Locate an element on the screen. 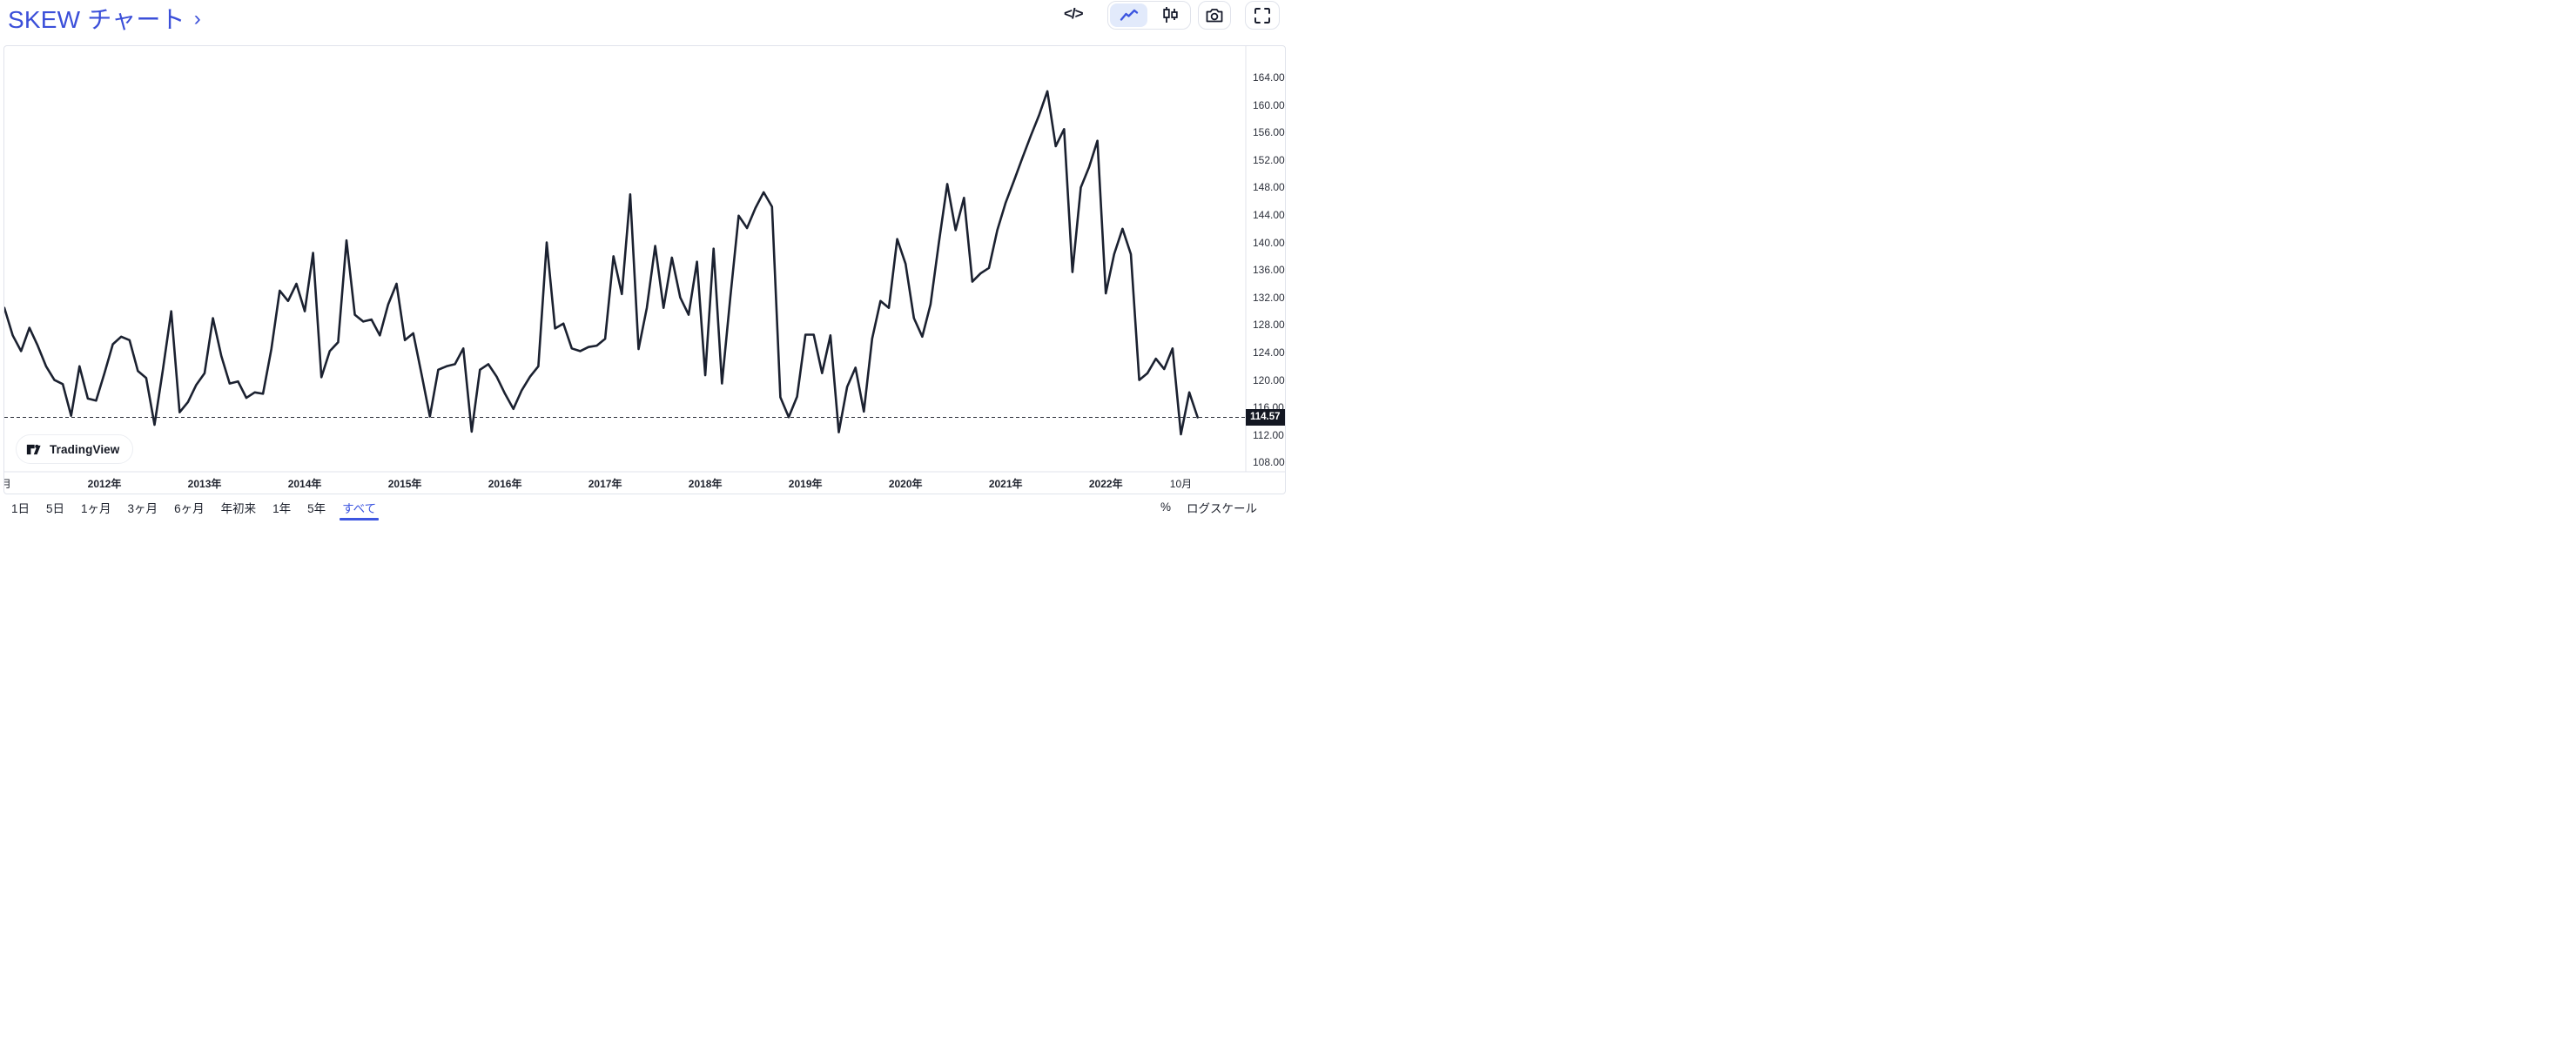 This screenshot has height=1041, width=2576. x-axis-label: 月 is located at coordinates (7, 483).